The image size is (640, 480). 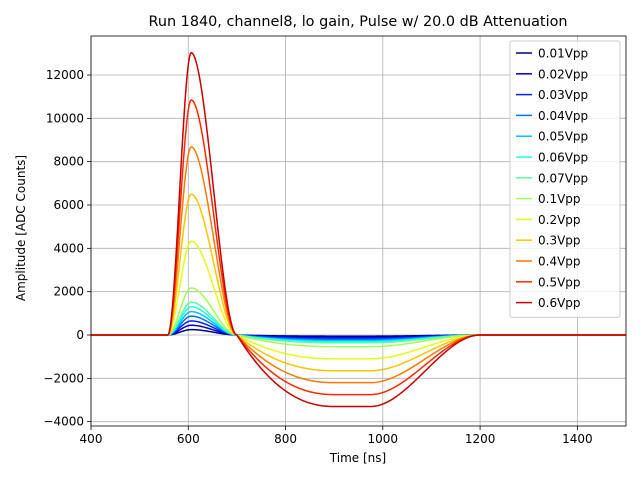 I want to click on legend-label: 0.05Vpp, so click(x=563, y=137).